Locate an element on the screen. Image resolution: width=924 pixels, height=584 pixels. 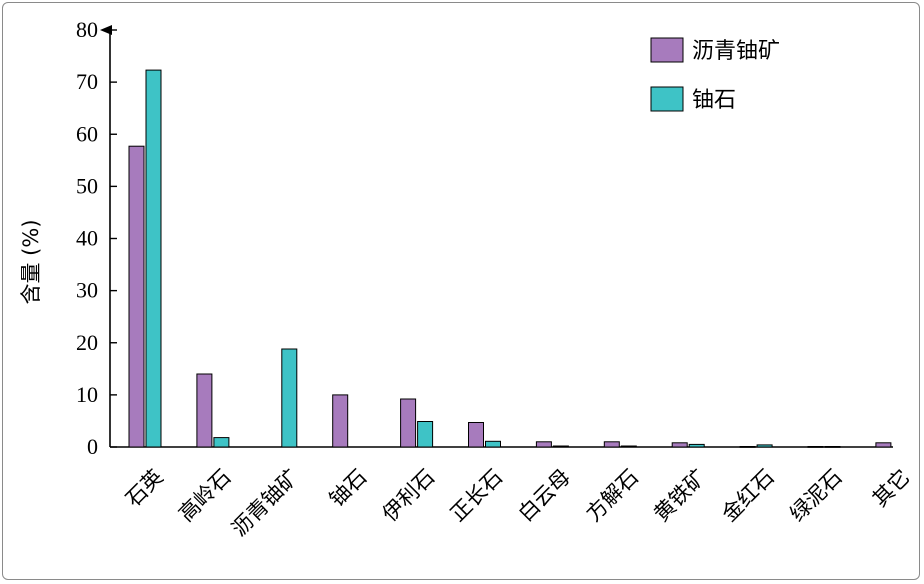
legend: 沥青铀矿 铀石 is located at coordinates (715, 75).